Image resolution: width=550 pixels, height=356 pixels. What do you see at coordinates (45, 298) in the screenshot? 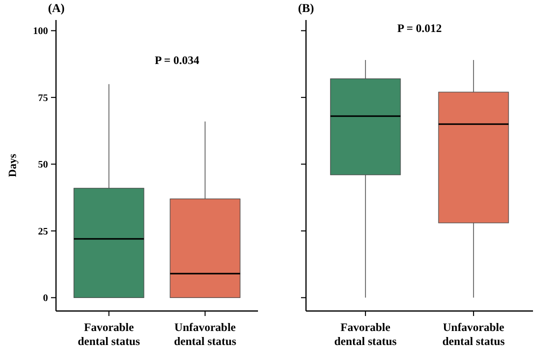
I see `y-tick-label: 0` at bounding box center [45, 298].